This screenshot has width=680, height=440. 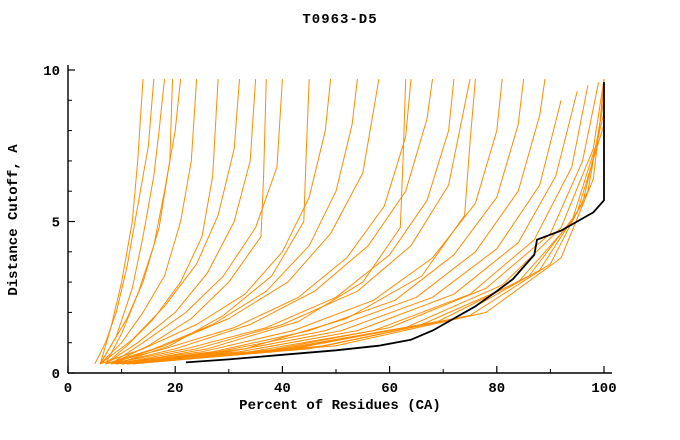 I want to click on x-tick-label: 100, so click(x=603, y=389).